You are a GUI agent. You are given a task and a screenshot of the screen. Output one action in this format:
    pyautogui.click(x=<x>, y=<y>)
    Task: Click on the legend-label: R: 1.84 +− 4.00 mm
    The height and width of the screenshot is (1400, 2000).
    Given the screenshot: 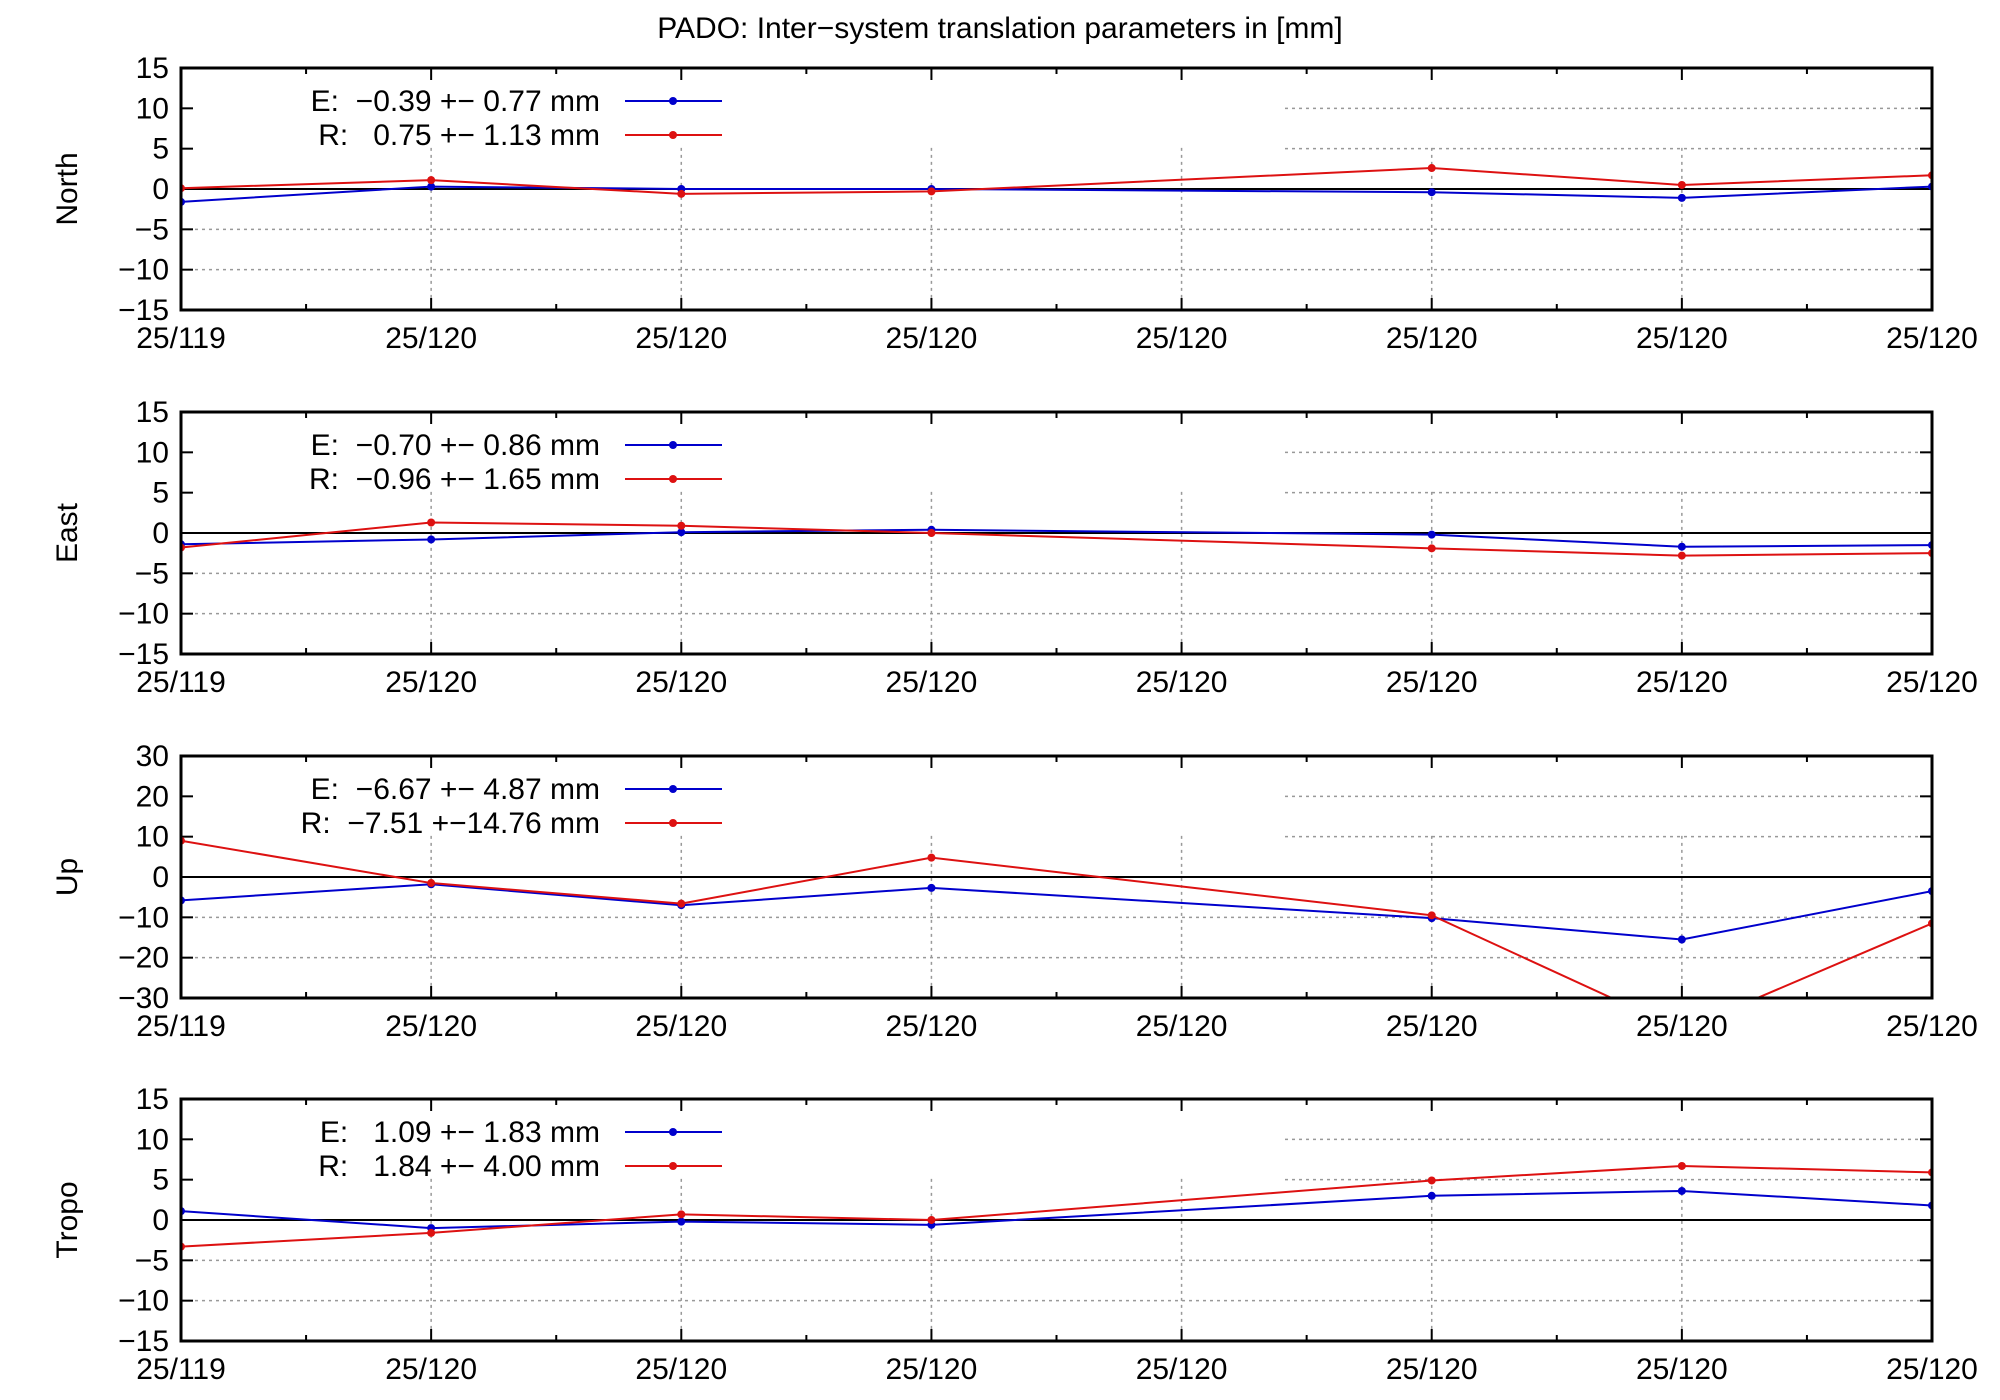 What is the action you would take?
    pyautogui.click(x=459, y=1166)
    